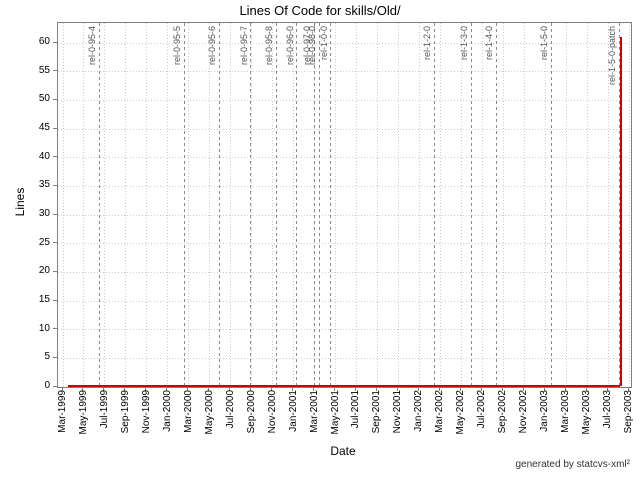  I want to click on release-label: rel-0-96-0, so click(289, 46).